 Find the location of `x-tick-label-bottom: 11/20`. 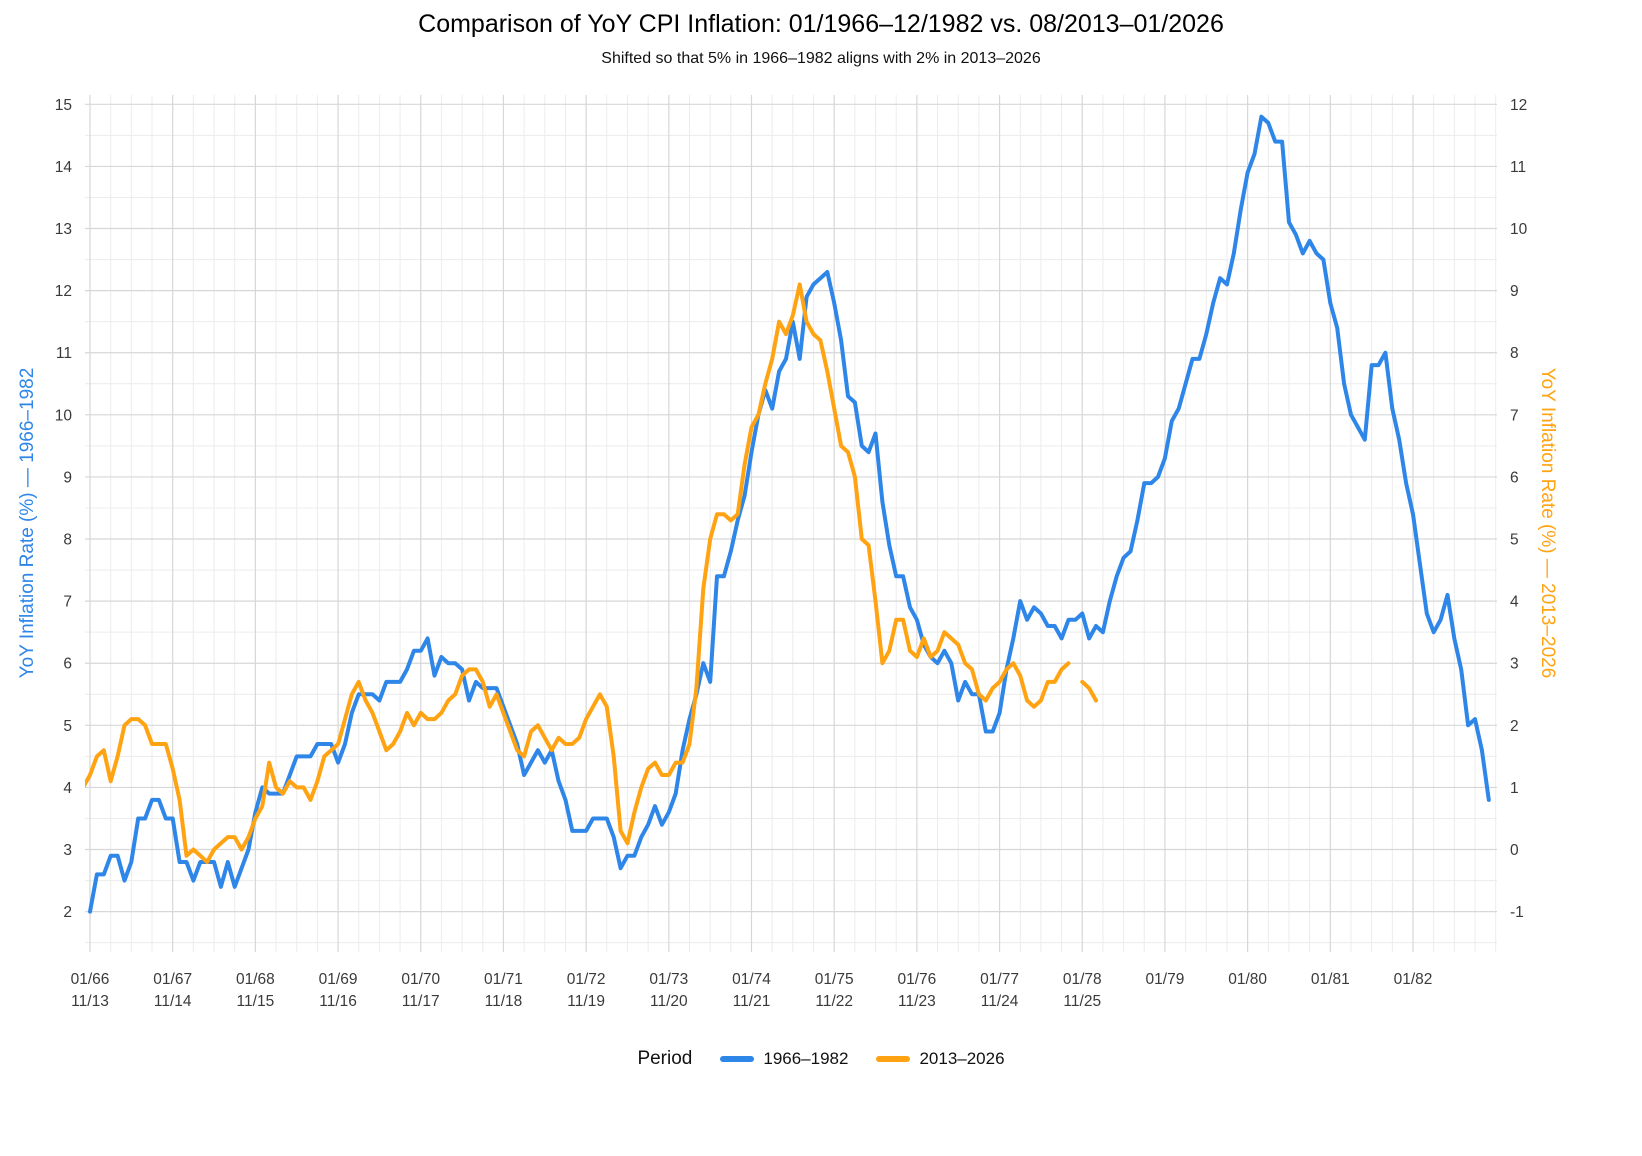

x-tick-label-bottom: 11/20 is located at coordinates (669, 1001).